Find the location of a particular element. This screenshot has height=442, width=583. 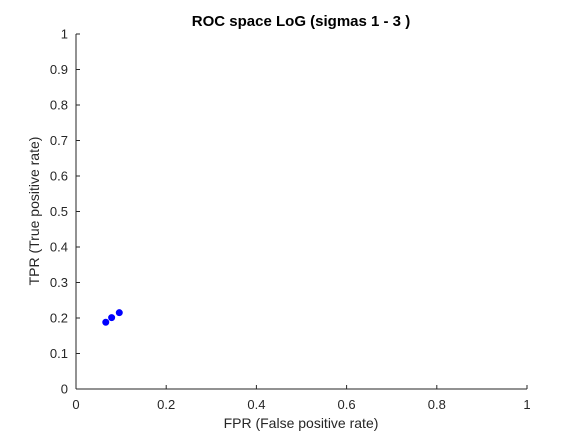

x-tick-label: 1 is located at coordinates (526, 404).